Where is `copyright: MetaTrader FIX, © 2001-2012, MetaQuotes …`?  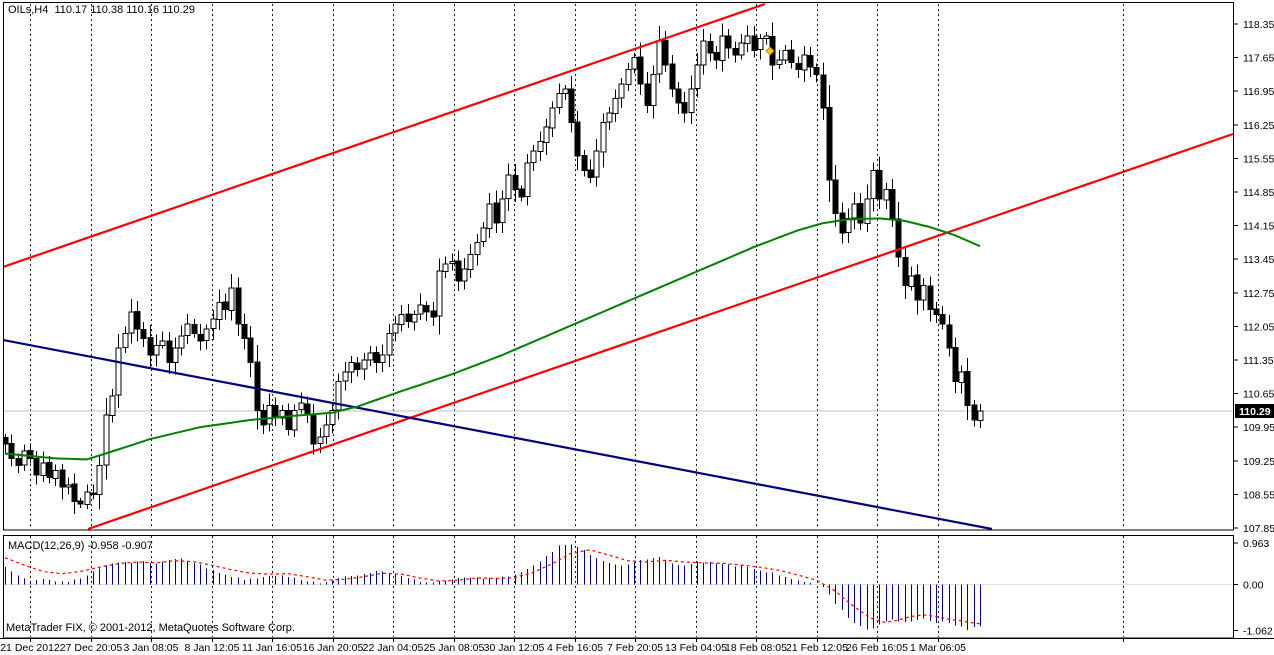
copyright: MetaTrader FIX, © 2001-2012, MetaQuotes … is located at coordinates (150, 628).